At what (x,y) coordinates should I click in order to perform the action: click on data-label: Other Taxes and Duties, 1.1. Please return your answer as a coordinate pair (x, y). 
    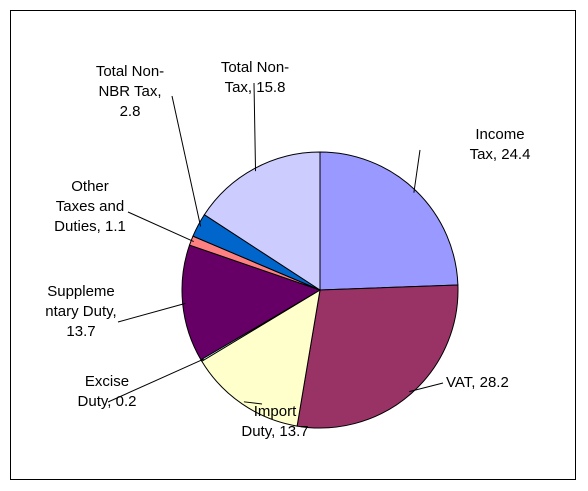
    Looking at the image, I should click on (90, 206).